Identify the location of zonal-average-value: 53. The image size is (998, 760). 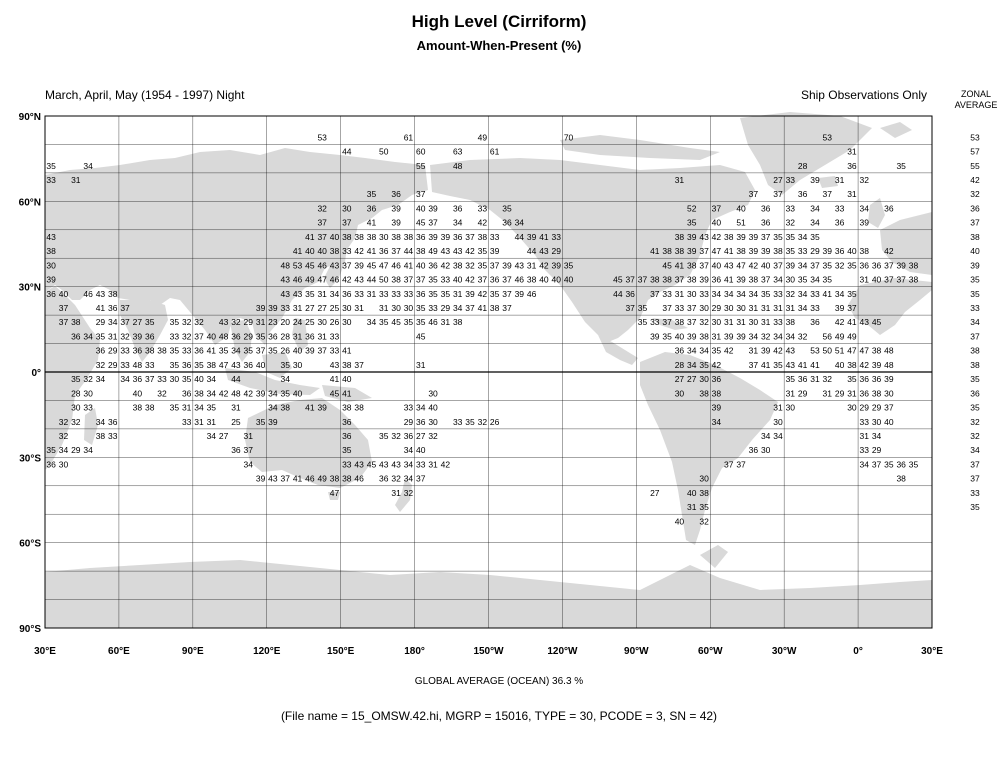
(975, 137).